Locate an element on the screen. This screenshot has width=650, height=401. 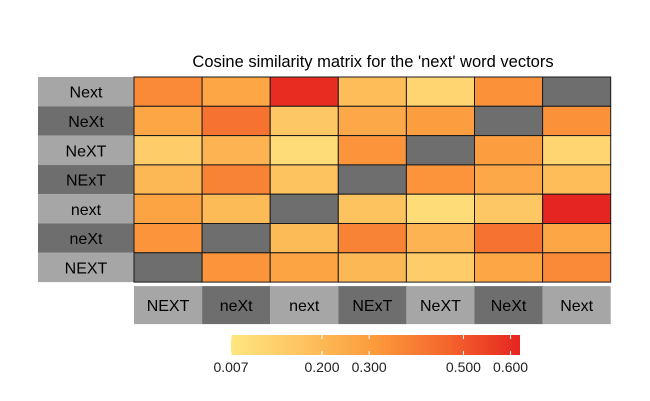
row-label: NEXT is located at coordinates (86, 268).